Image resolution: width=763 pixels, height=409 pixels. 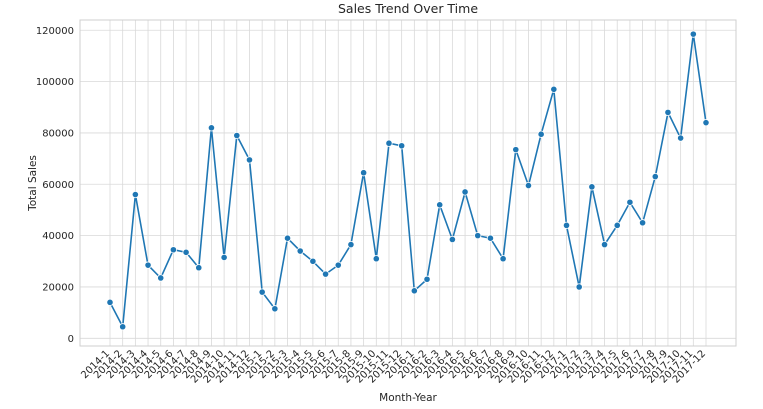 What do you see at coordinates (71, 339) in the screenshot?
I see `y-tick-label: 0` at bounding box center [71, 339].